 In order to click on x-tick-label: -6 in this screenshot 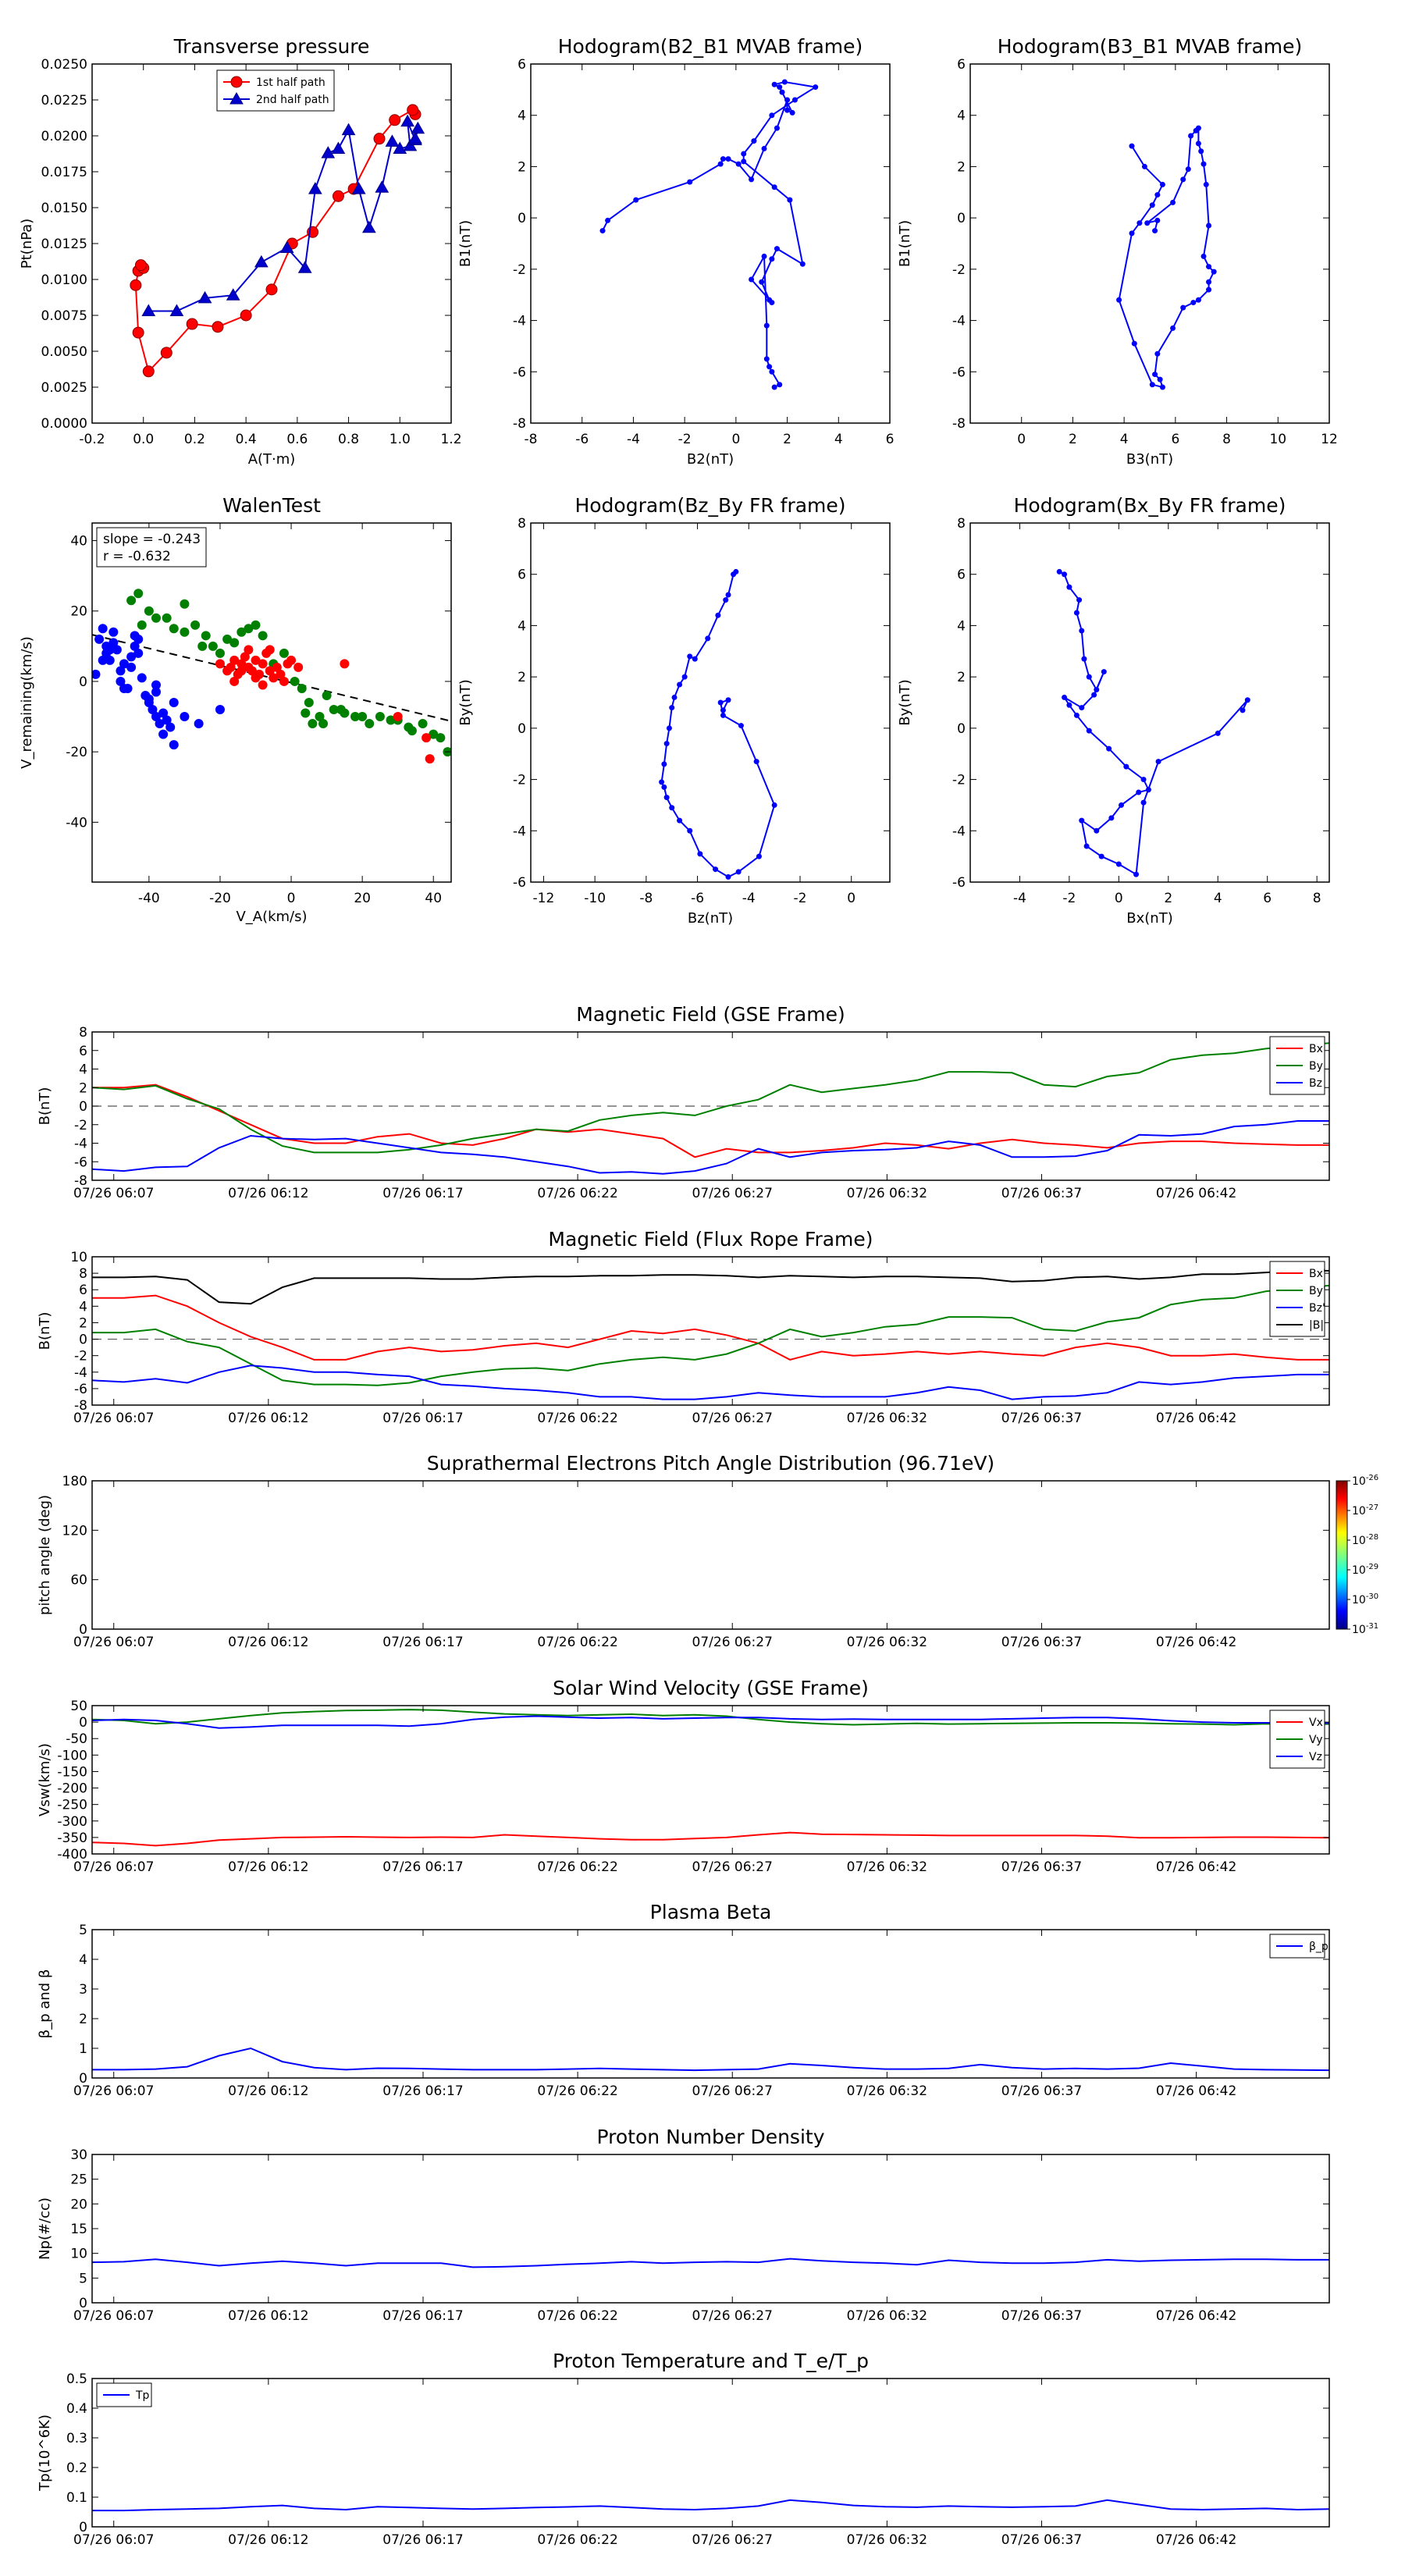, I will do `click(697, 899)`.